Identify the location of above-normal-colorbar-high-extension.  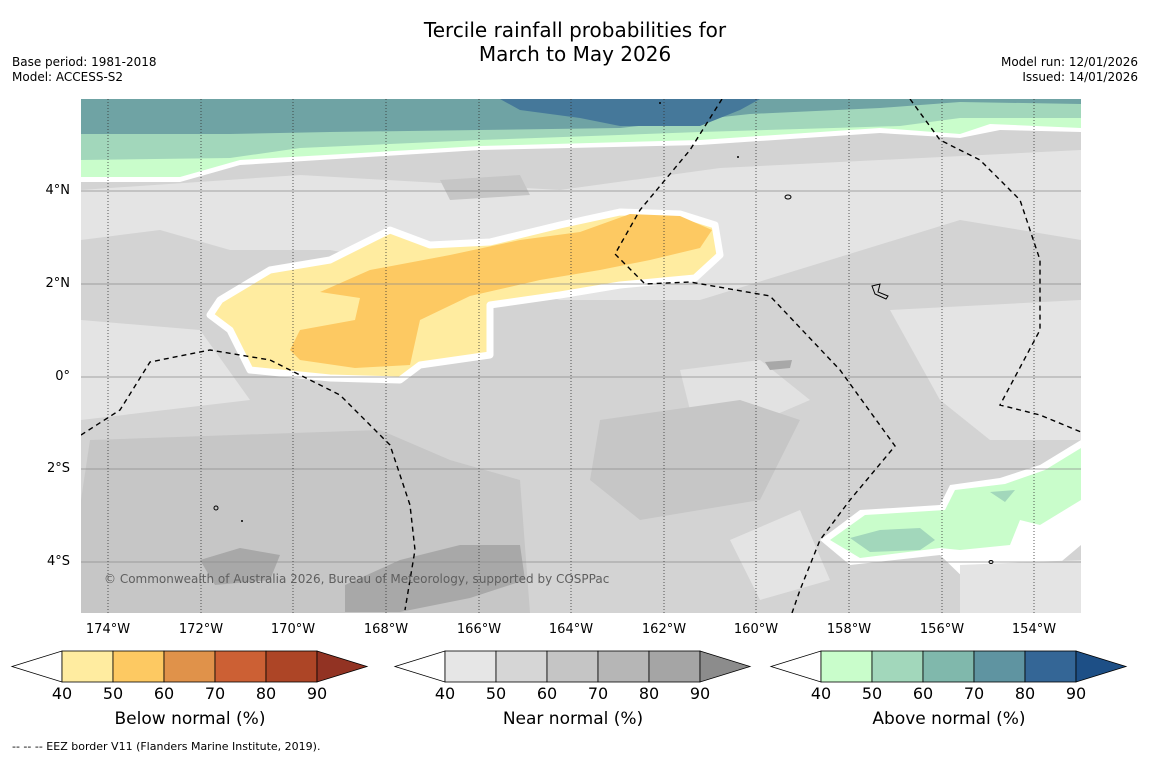
(1101, 666).